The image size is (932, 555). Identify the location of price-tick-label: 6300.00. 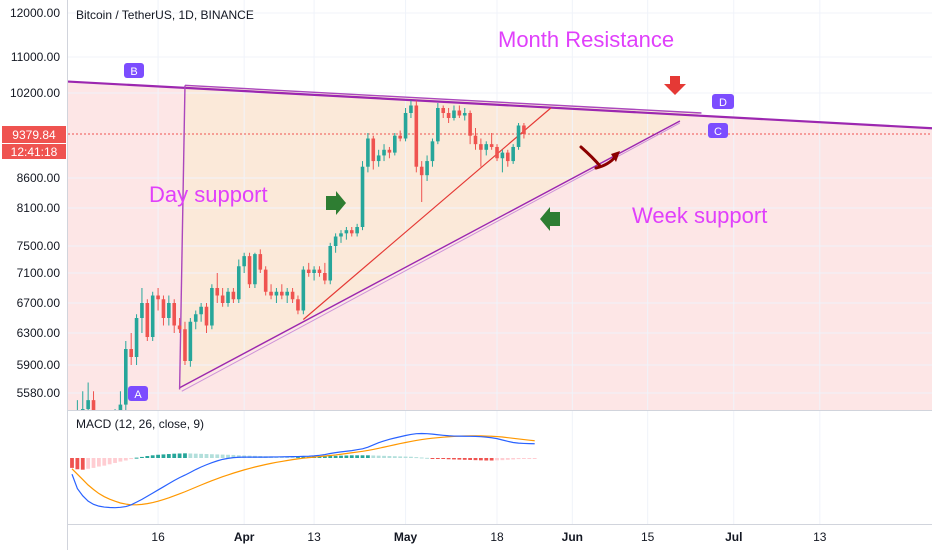
(39, 333).